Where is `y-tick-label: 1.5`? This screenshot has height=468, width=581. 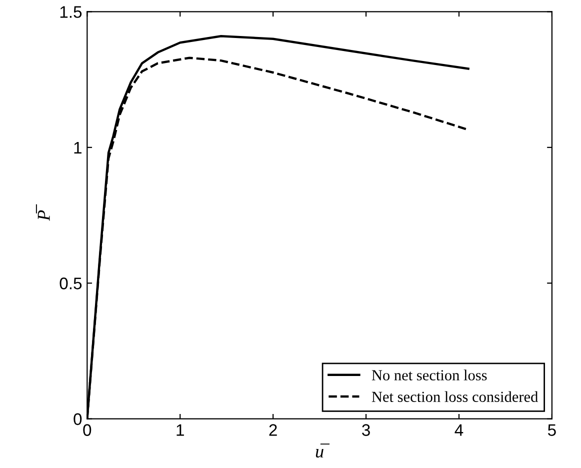 y-tick-label: 1.5 is located at coordinates (71, 12).